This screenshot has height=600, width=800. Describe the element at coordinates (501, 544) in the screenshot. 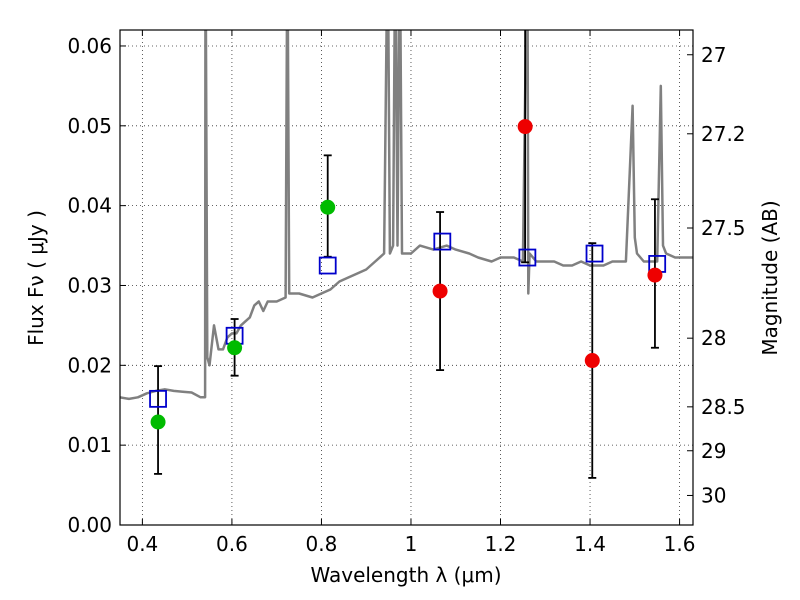

I see `x-tick-label: 1.2` at that location.